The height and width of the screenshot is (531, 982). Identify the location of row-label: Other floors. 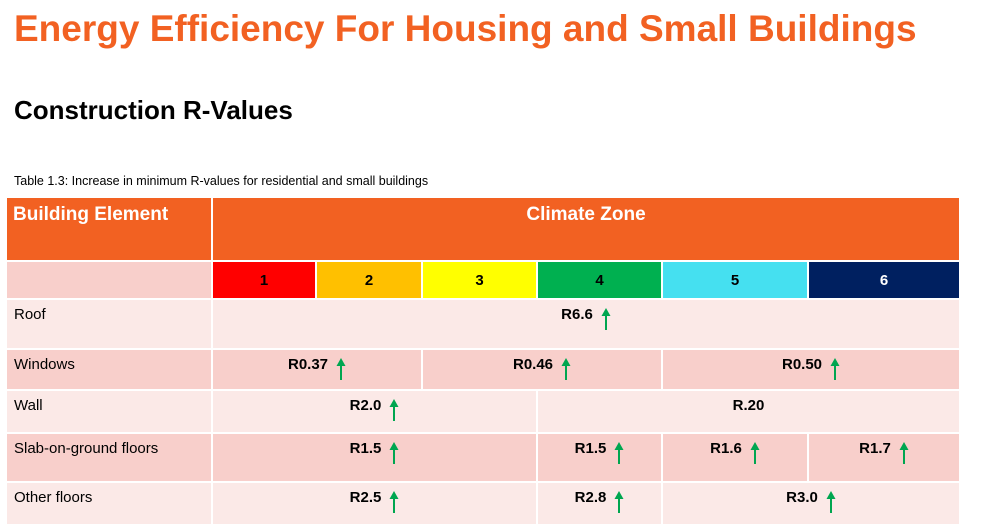
(109, 503).